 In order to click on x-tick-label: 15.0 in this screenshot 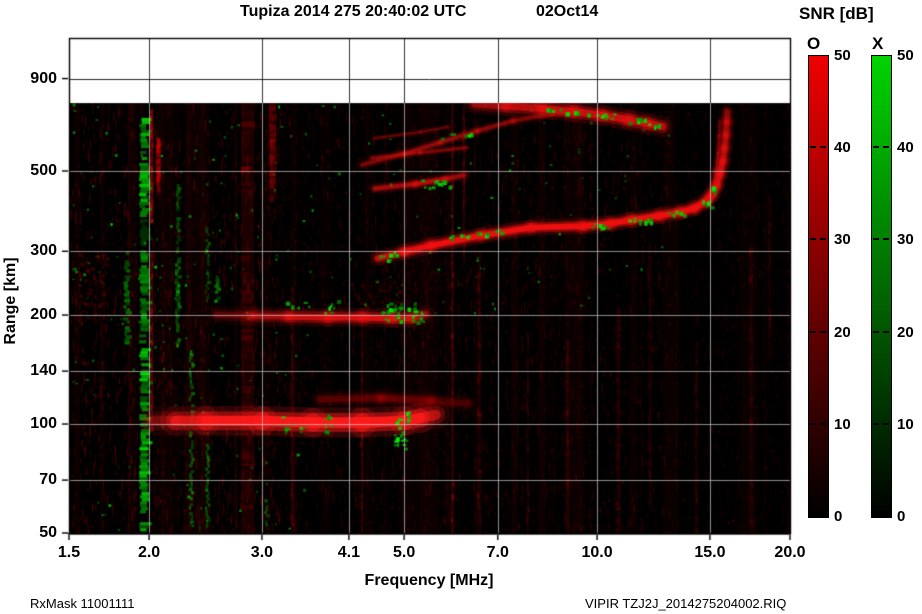, I will do `click(710, 552)`.